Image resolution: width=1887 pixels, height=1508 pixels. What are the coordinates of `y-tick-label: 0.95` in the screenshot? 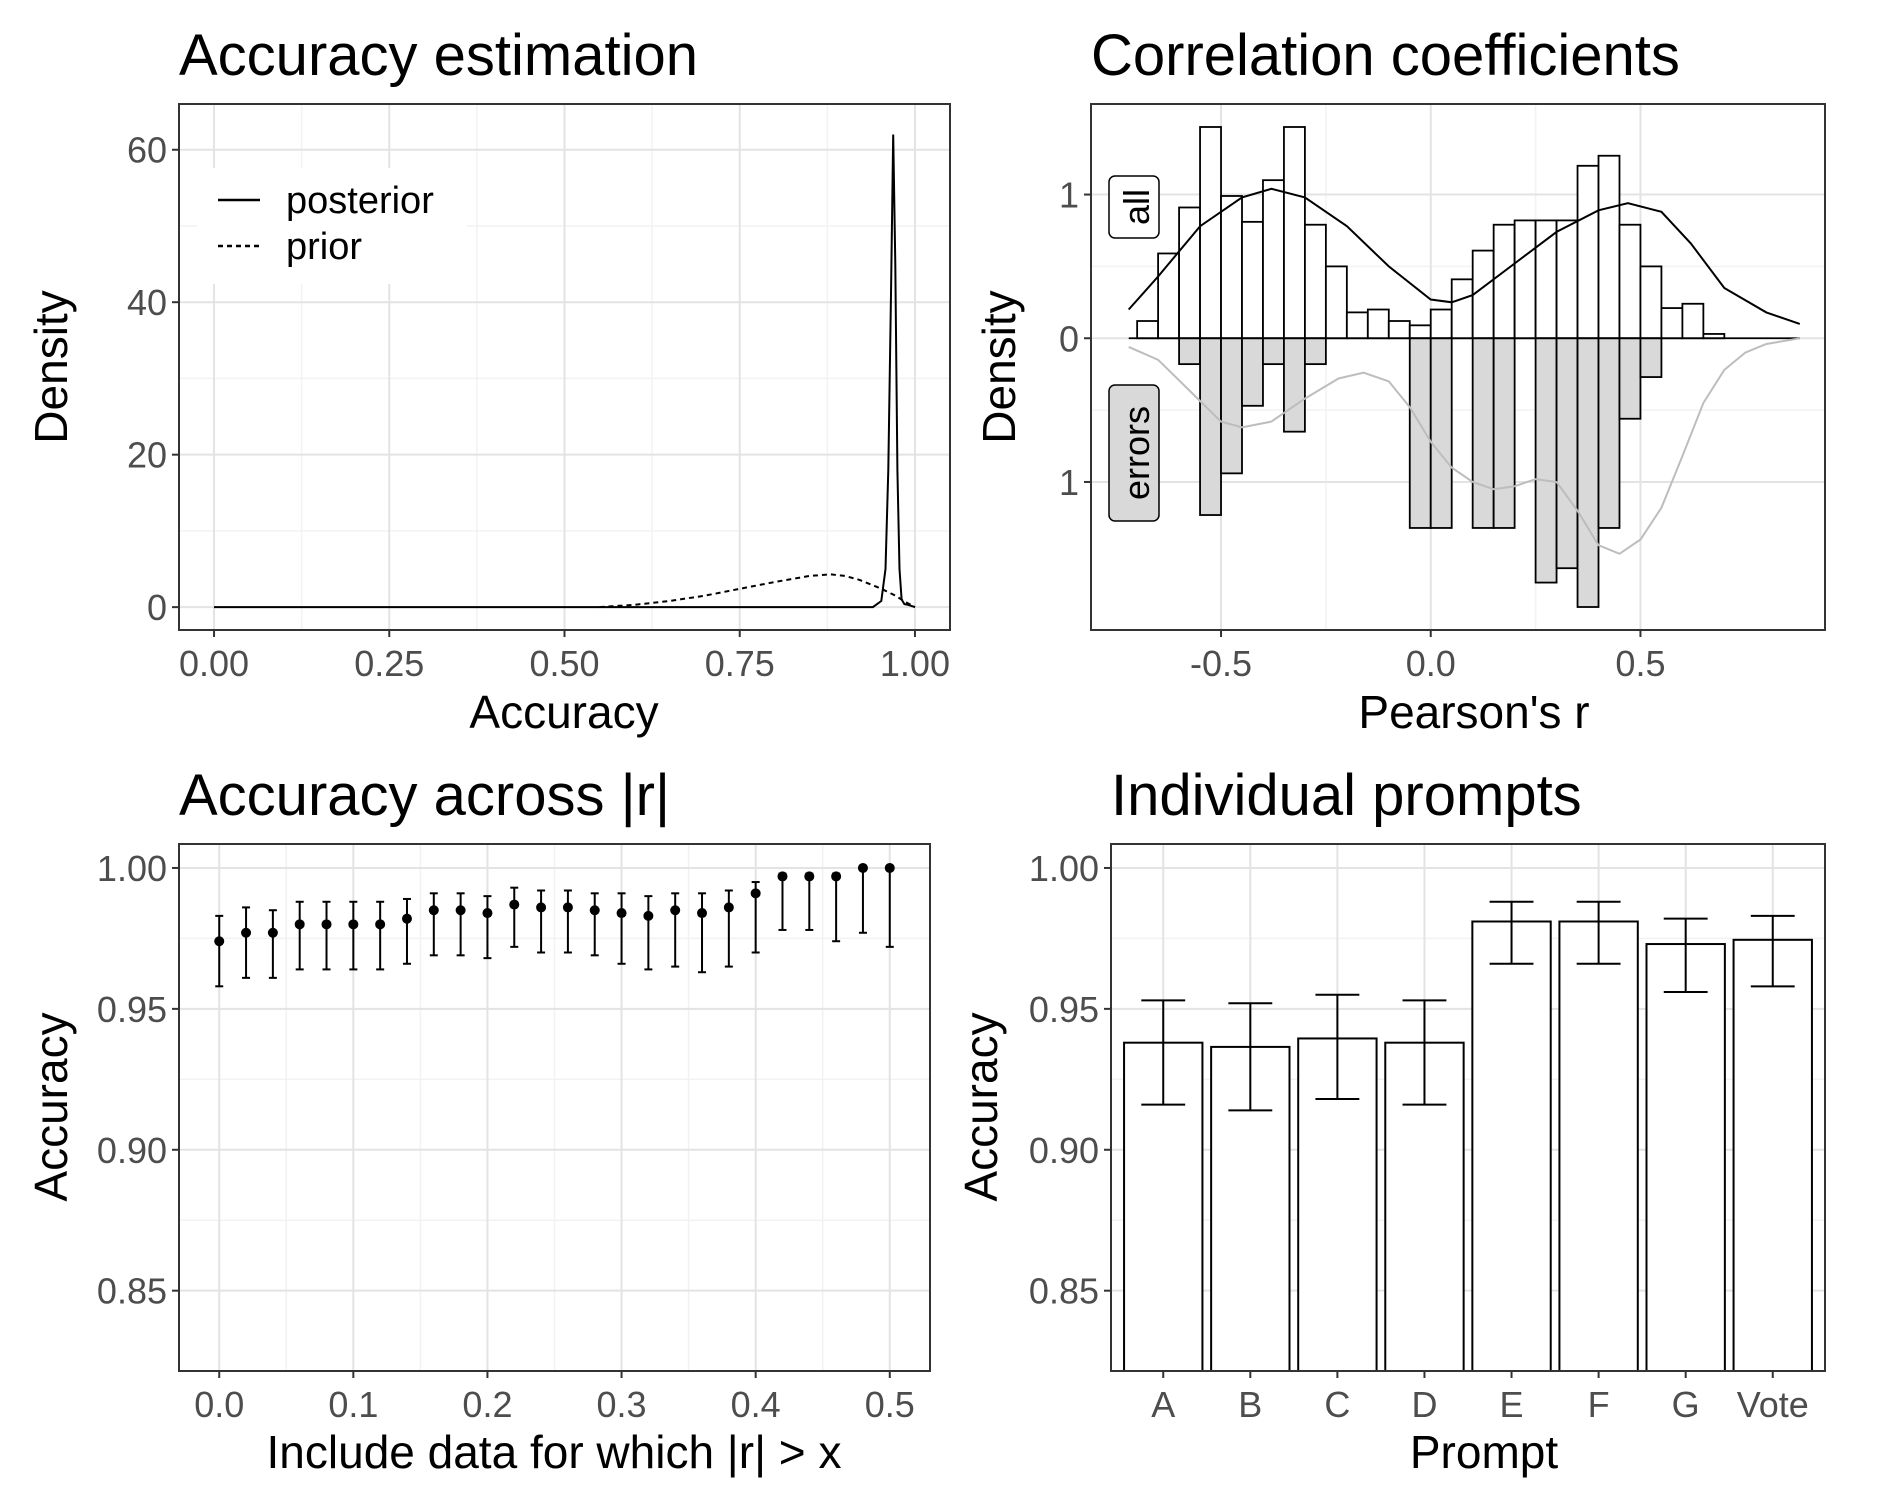 It's located at (132, 1009).